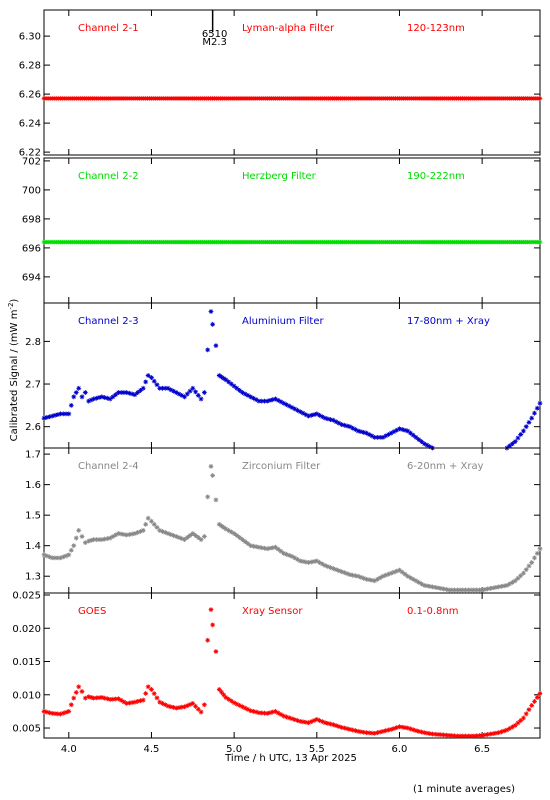 Image resolution: width=550 pixels, height=800 pixels. Describe the element at coordinates (31, 161) in the screenshot. I see `y-tick-label: 702` at that location.